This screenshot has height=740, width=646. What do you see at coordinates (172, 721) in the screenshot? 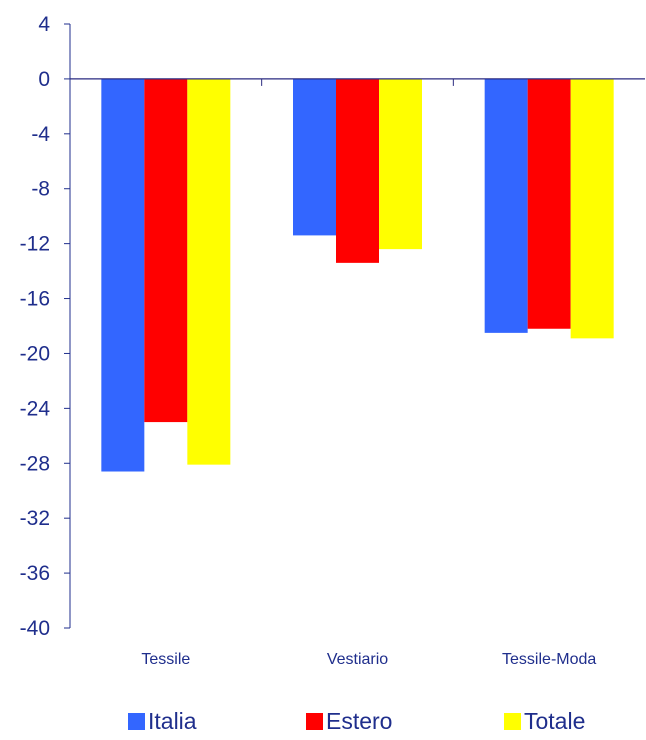
I see `legend-label-italia: Italia` at bounding box center [172, 721].